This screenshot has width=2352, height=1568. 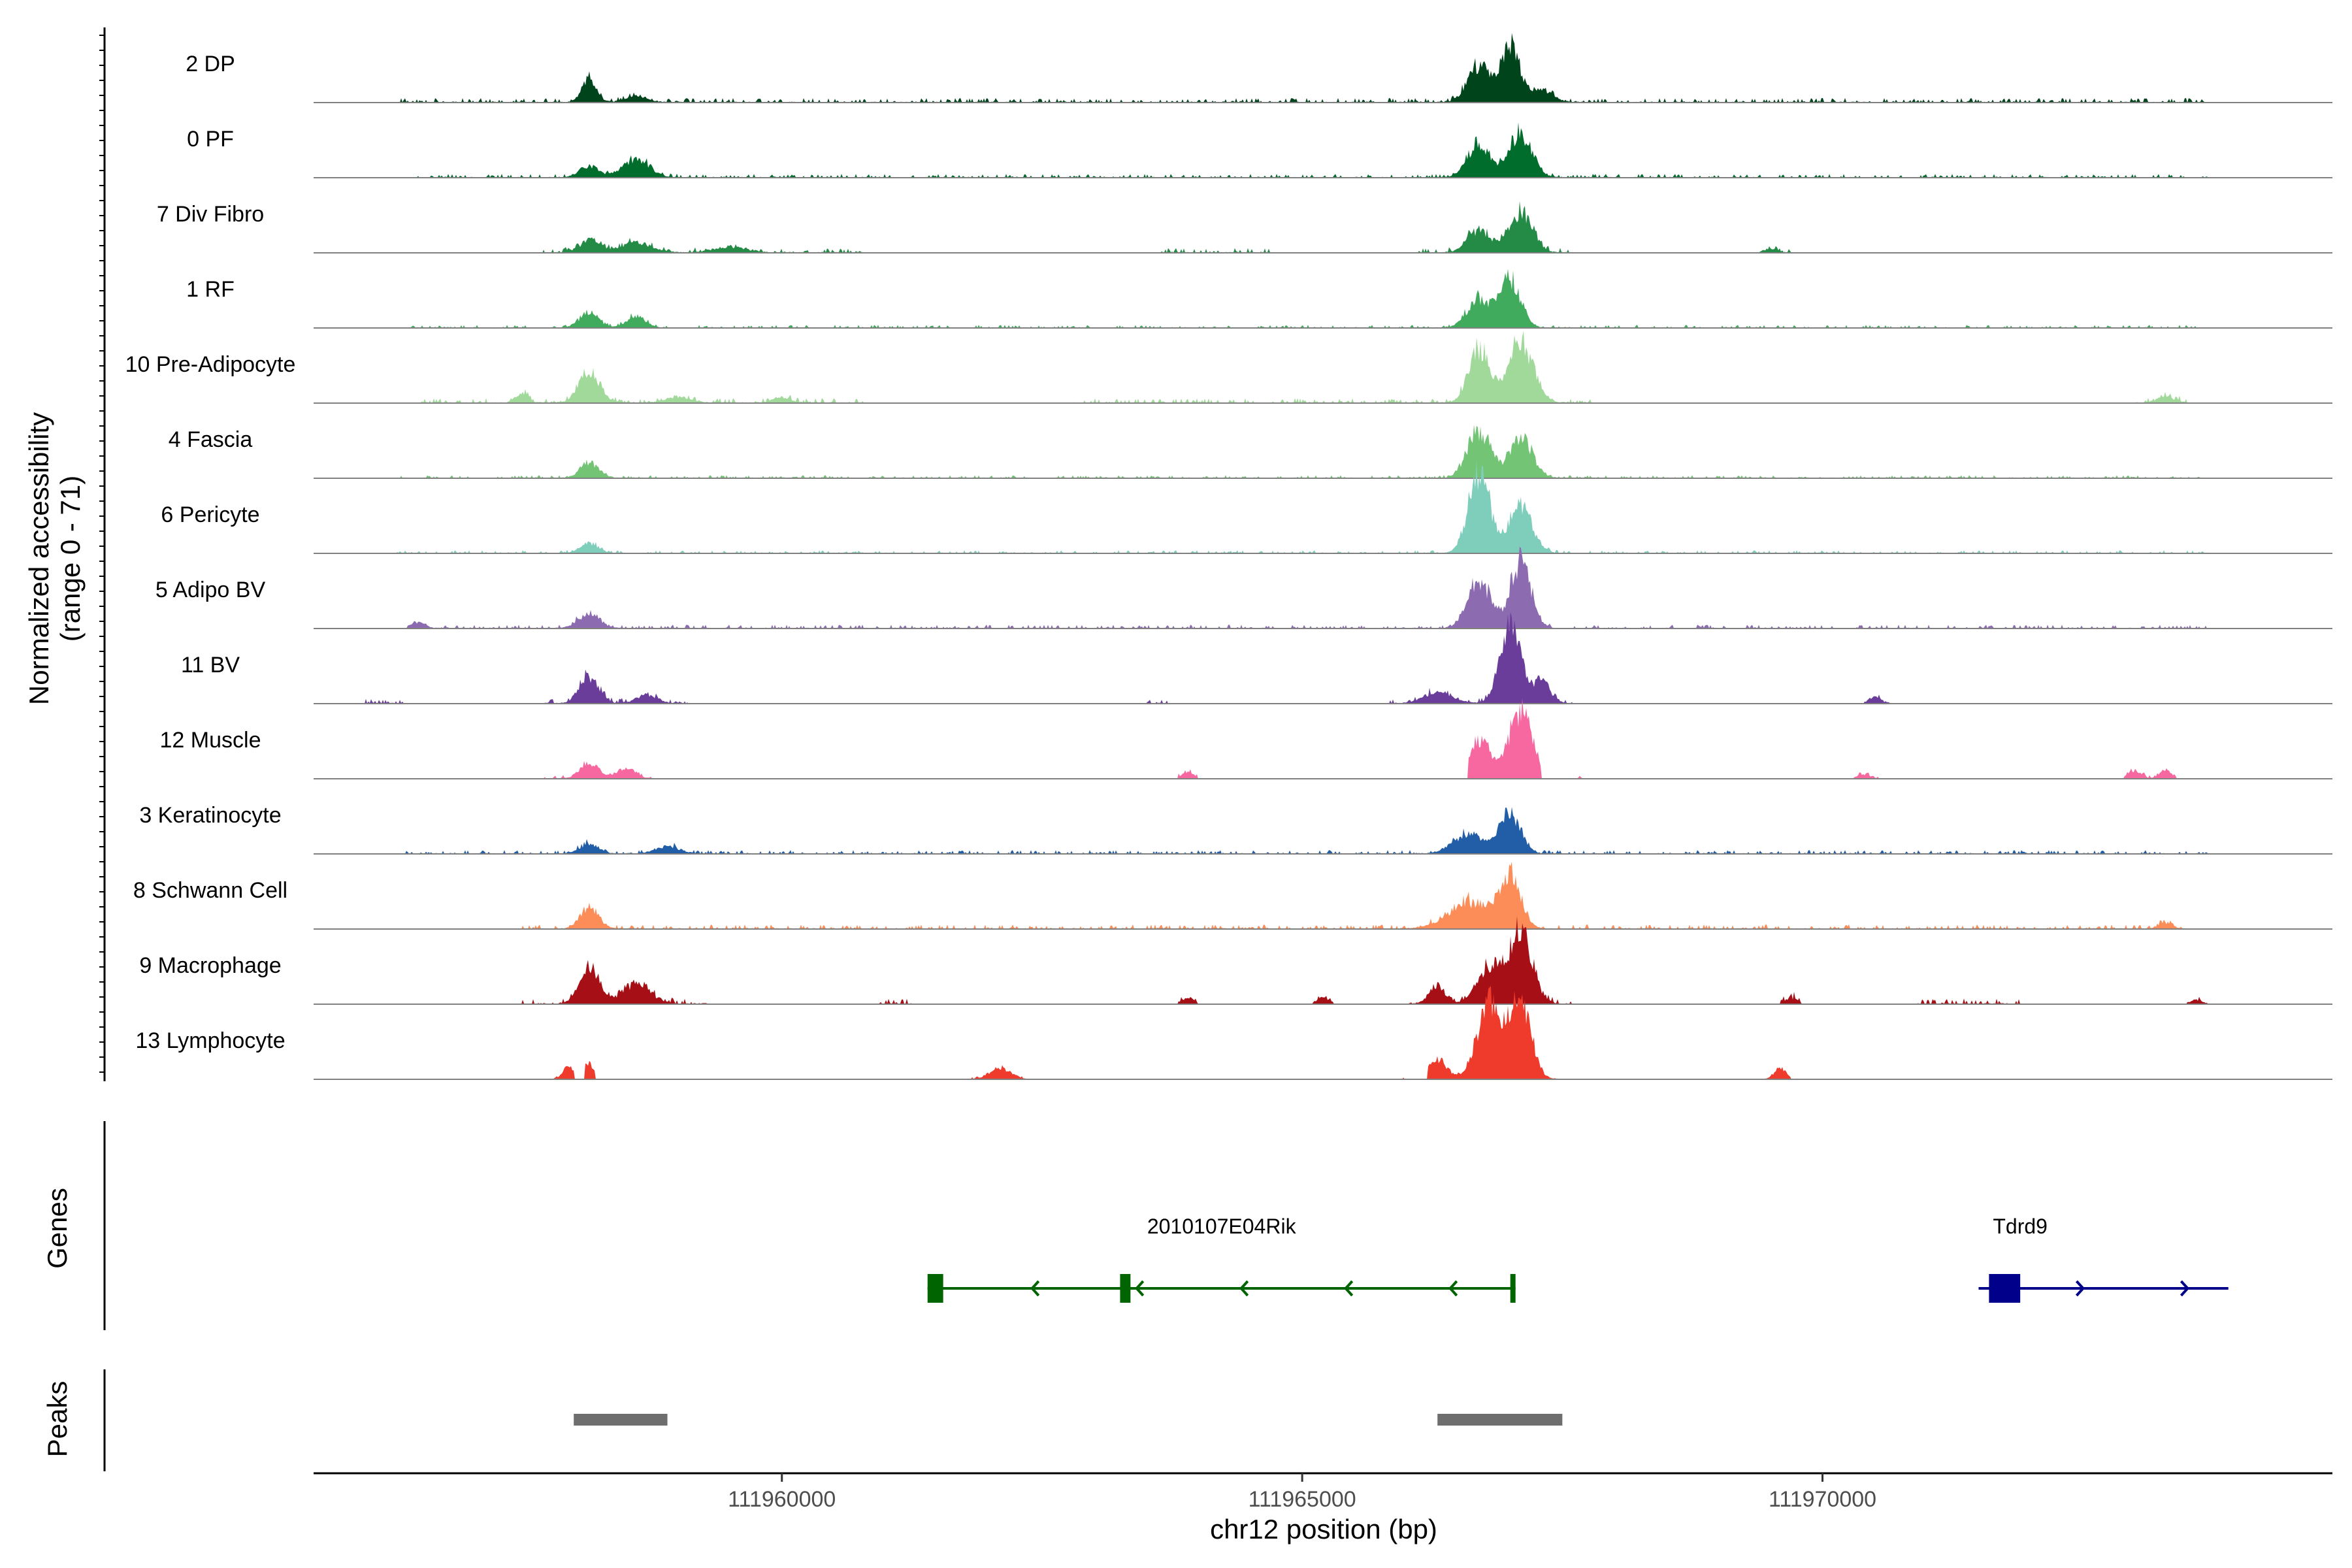 I want to click on x-tick-label: 111960000, so click(x=782, y=1499).